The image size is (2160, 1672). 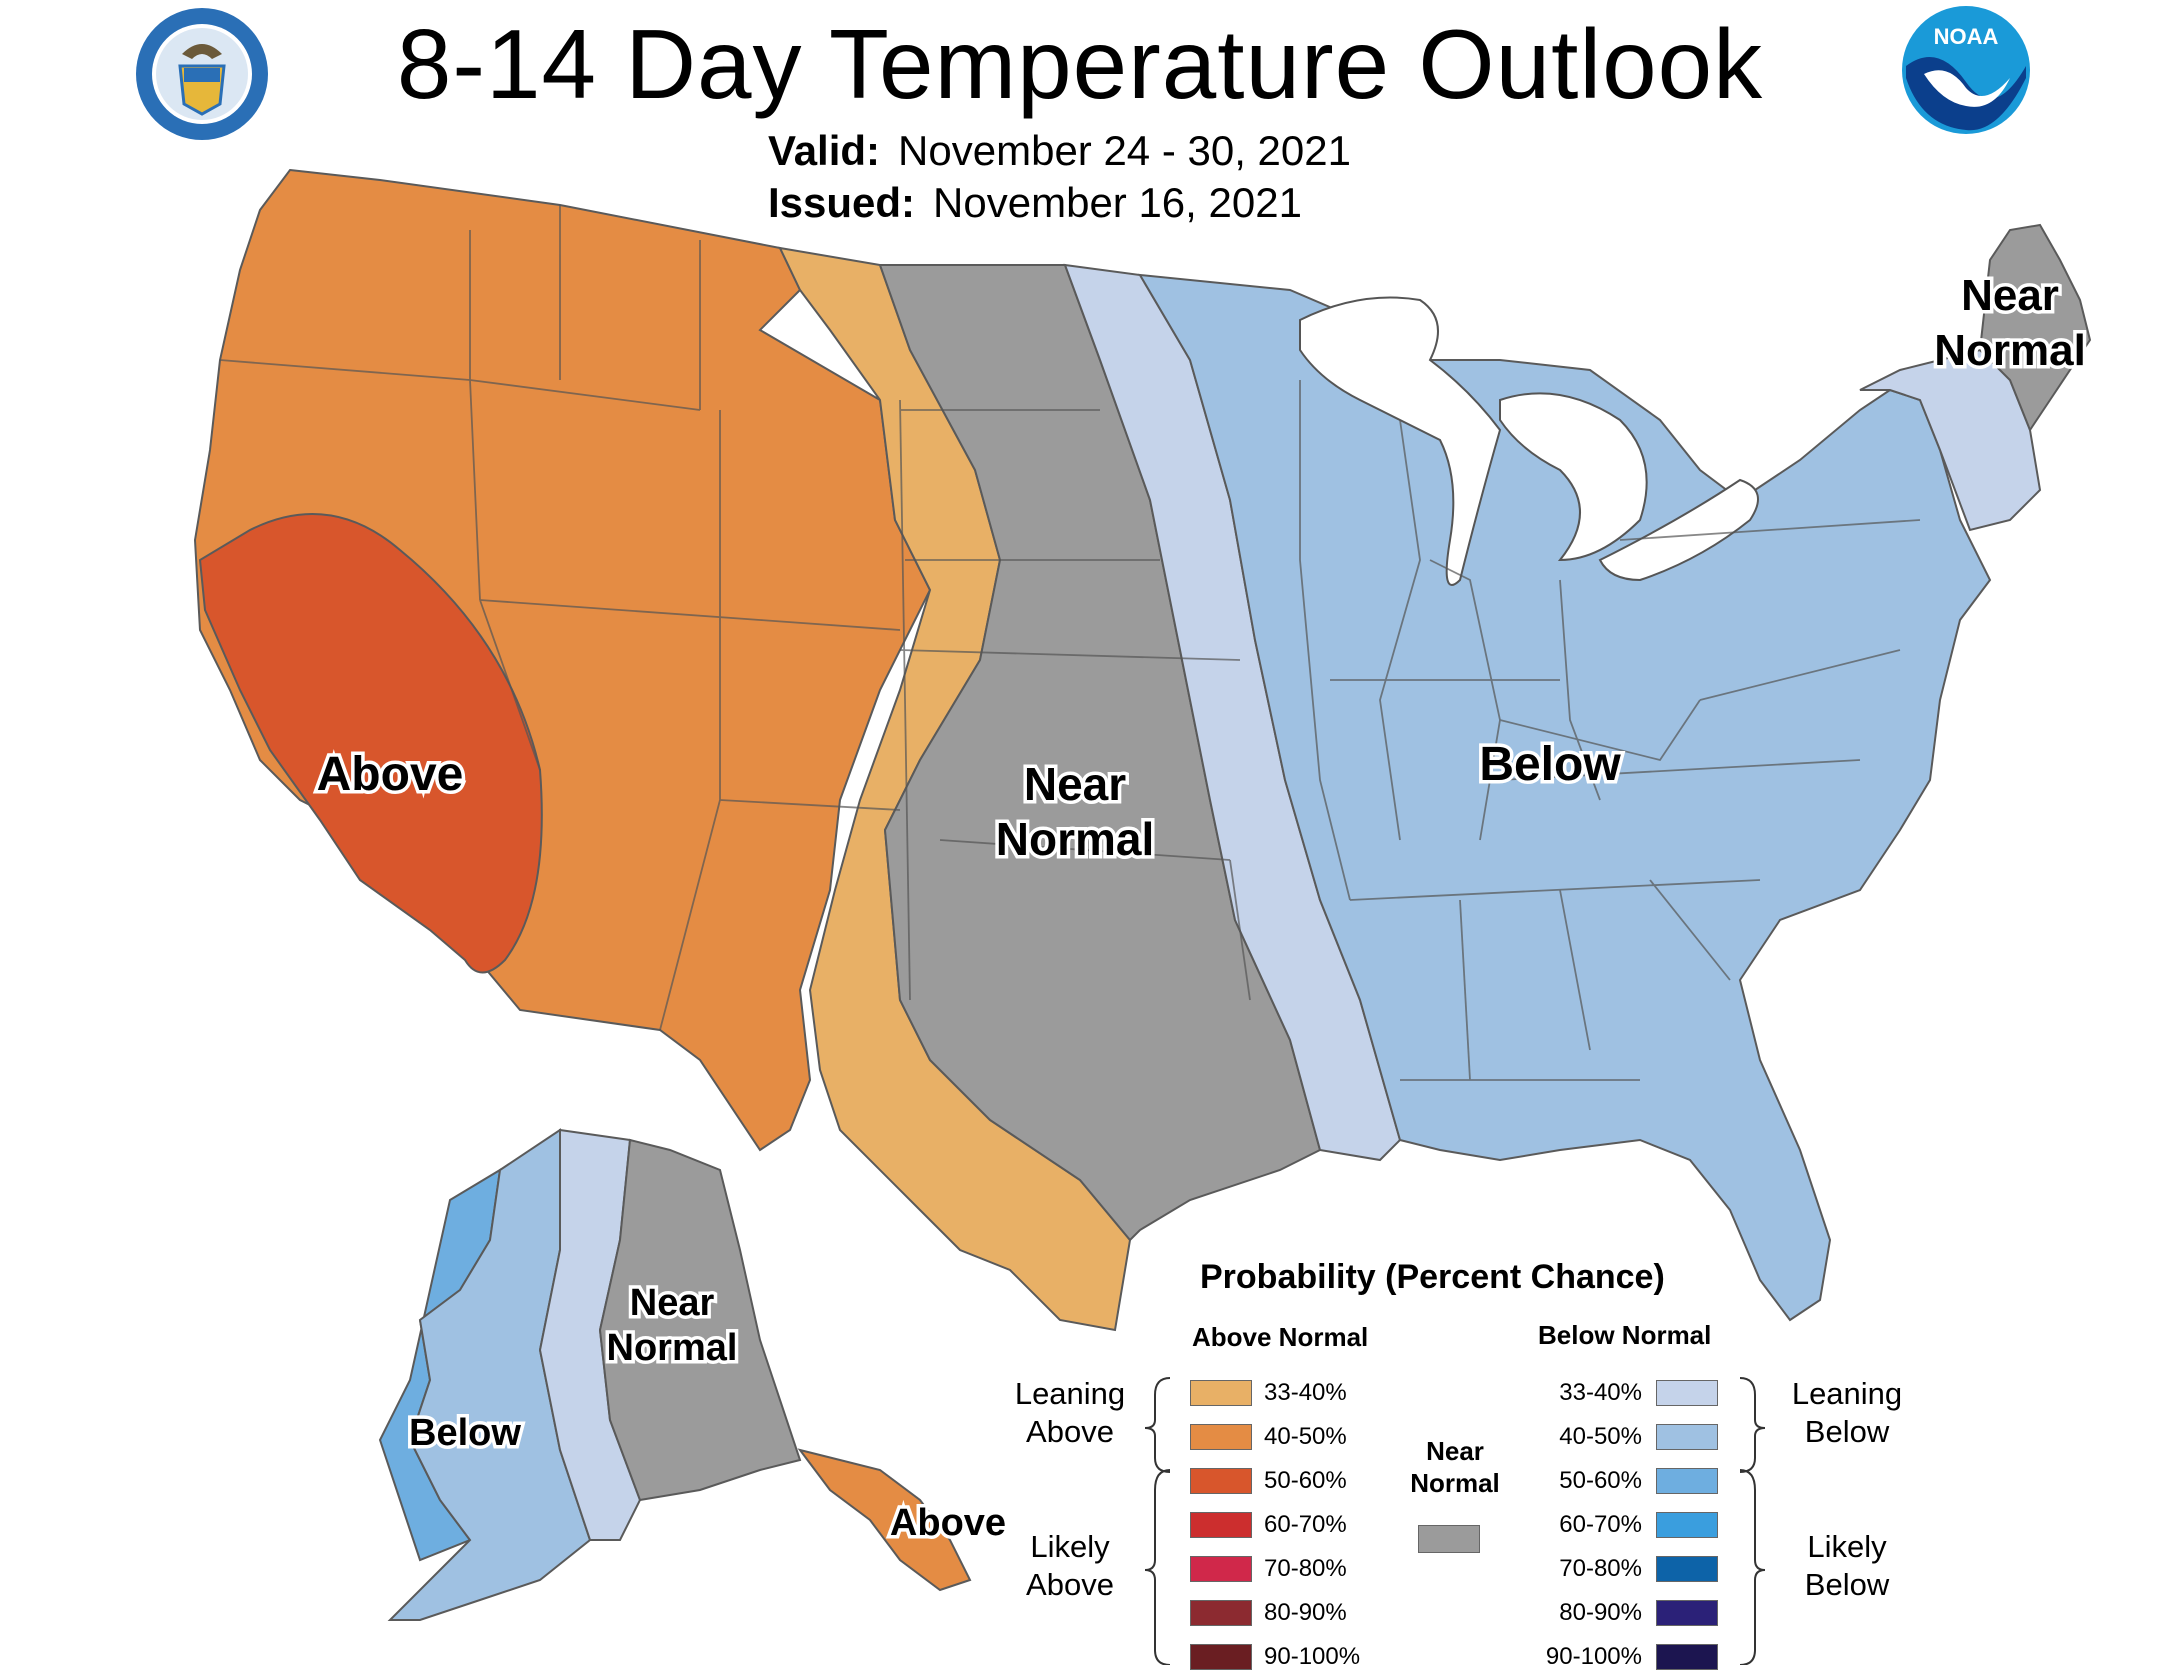 What do you see at coordinates (1600, 1612) in the screenshot?
I see `legend-below-label: 80-90%` at bounding box center [1600, 1612].